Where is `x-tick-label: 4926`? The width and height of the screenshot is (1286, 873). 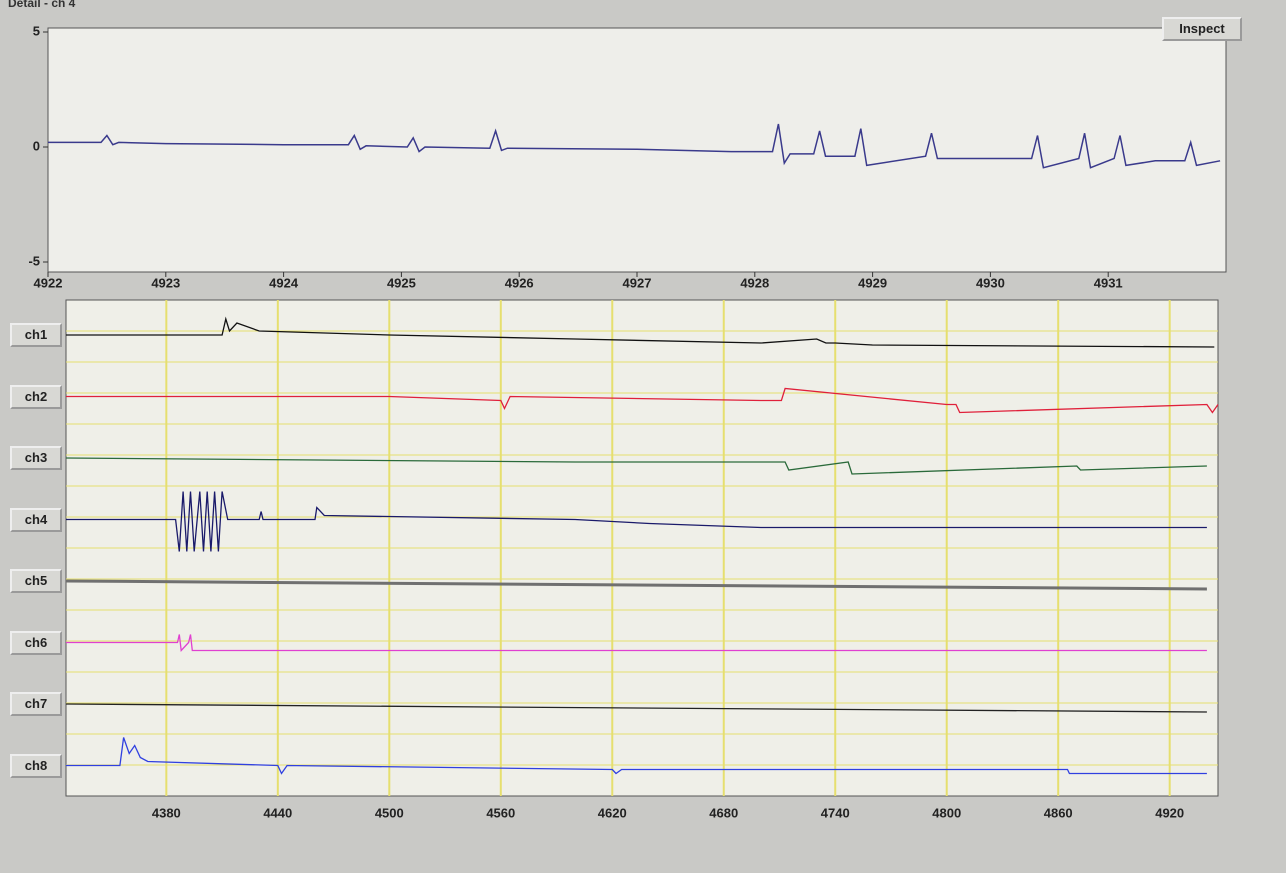 x-tick-label: 4926 is located at coordinates (519, 282).